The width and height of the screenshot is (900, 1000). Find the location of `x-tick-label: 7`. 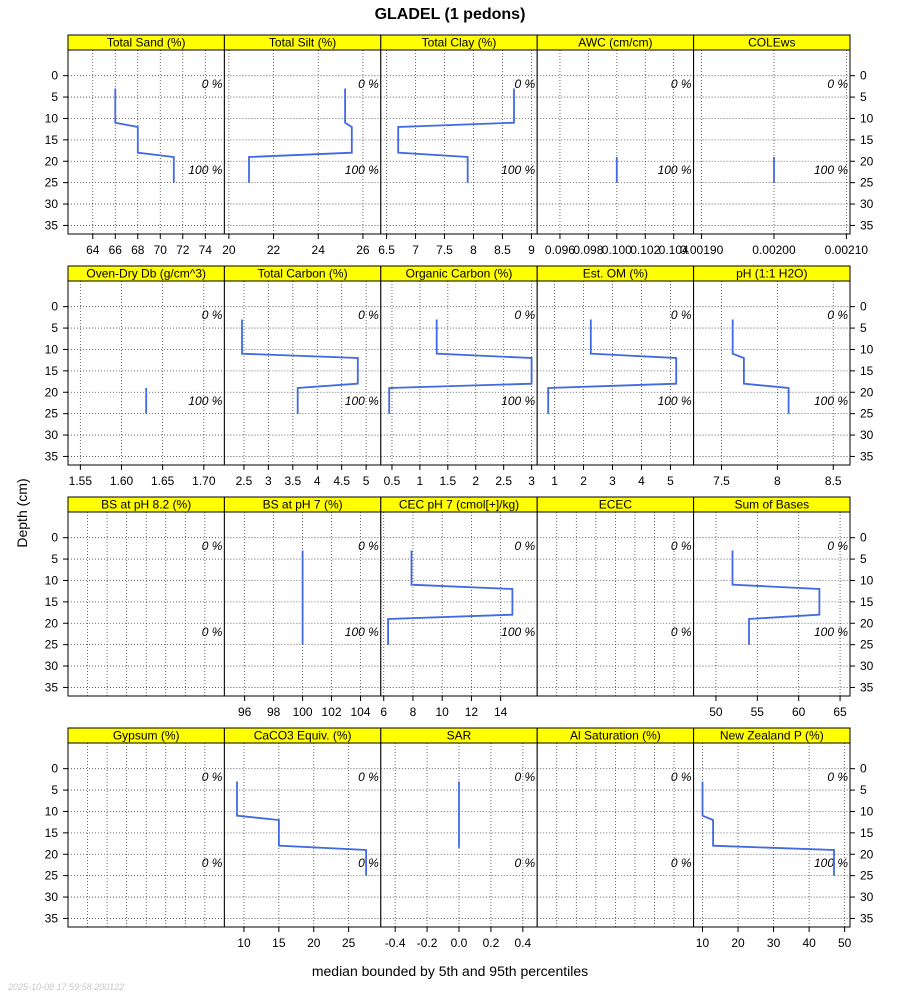

x-tick-label: 7 is located at coordinates (415, 250).